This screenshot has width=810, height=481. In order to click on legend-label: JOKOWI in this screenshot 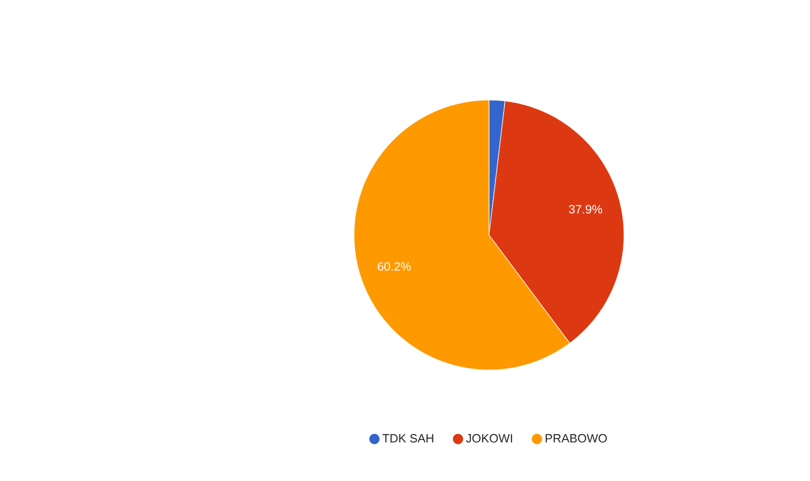, I will do `click(489, 438)`.